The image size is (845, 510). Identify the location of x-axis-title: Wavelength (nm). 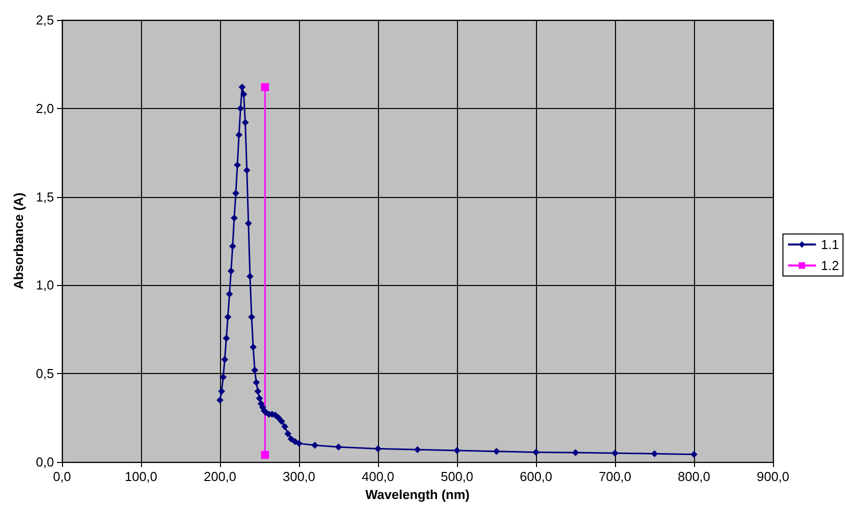
(417, 494).